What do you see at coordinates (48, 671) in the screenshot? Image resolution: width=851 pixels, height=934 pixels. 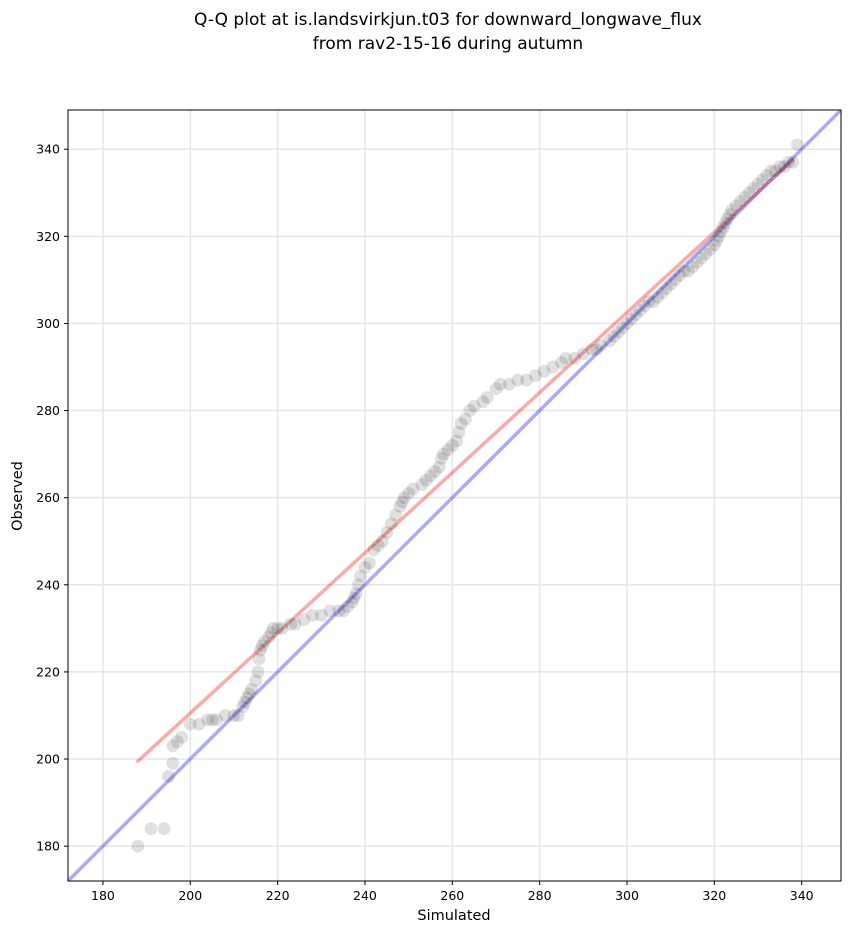 I see `y-tick-label: 220` at bounding box center [48, 671].